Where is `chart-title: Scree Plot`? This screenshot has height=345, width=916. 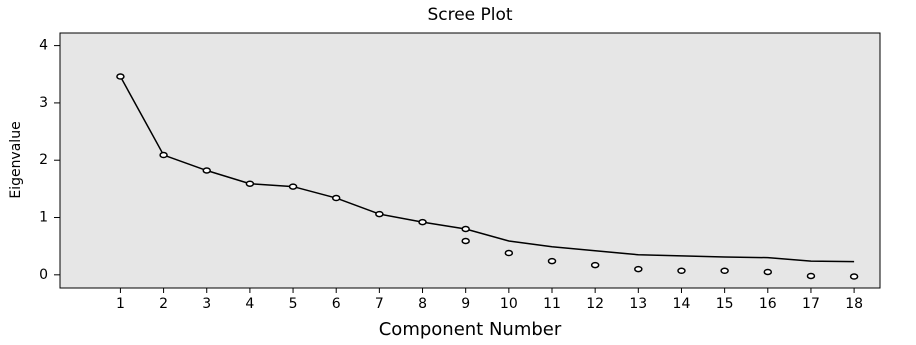
chart-title: Scree Plot is located at coordinates (469, 15).